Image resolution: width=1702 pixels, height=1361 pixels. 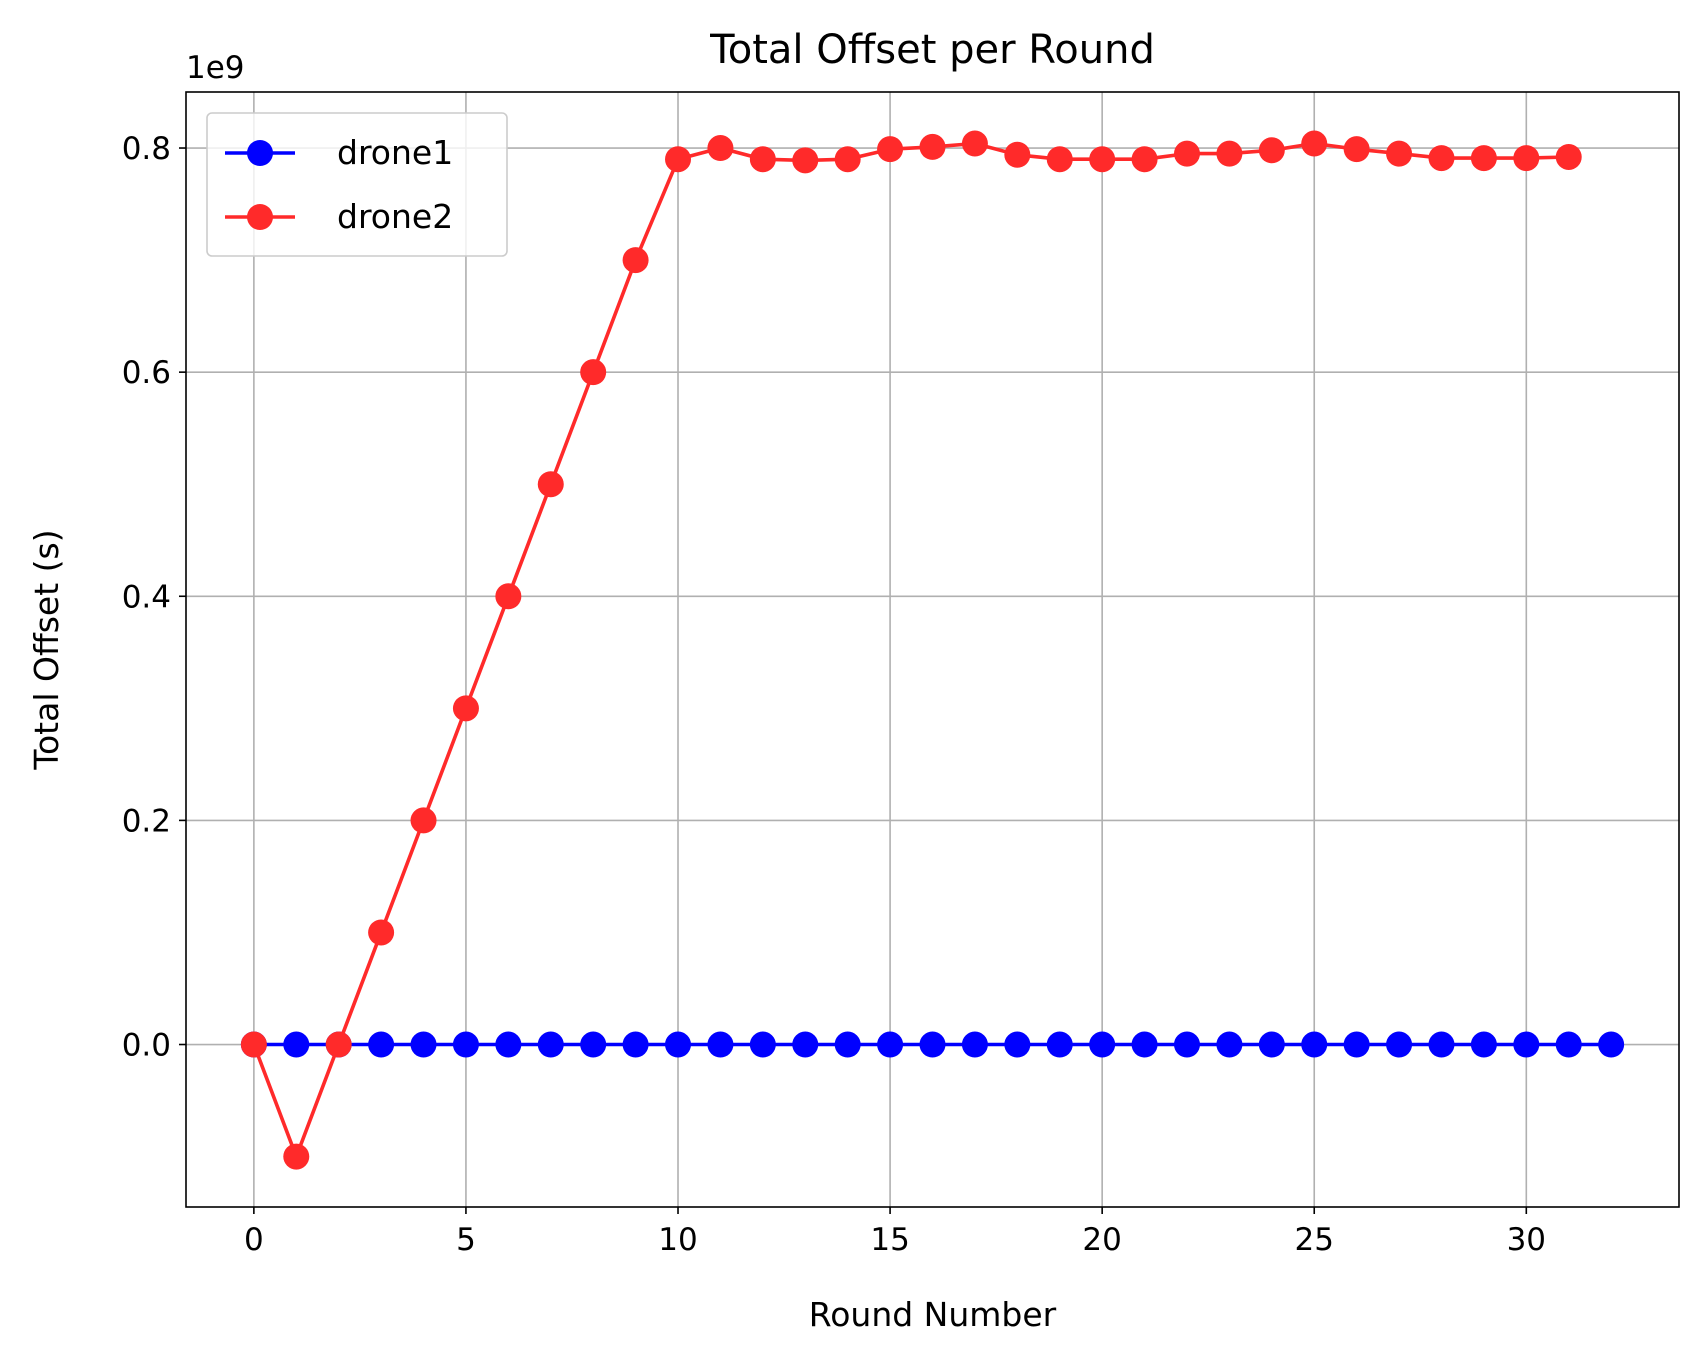 What do you see at coordinates (933, 1314) in the screenshot?
I see `x-axis-label: Round Number` at bounding box center [933, 1314].